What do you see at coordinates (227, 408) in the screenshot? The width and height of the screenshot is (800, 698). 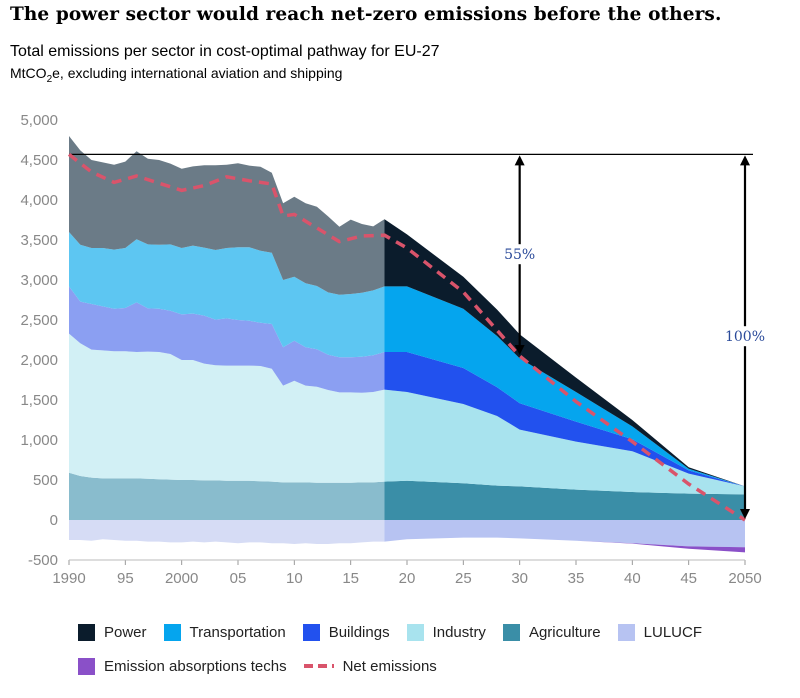 I see `area-industry-historical` at bounding box center [227, 408].